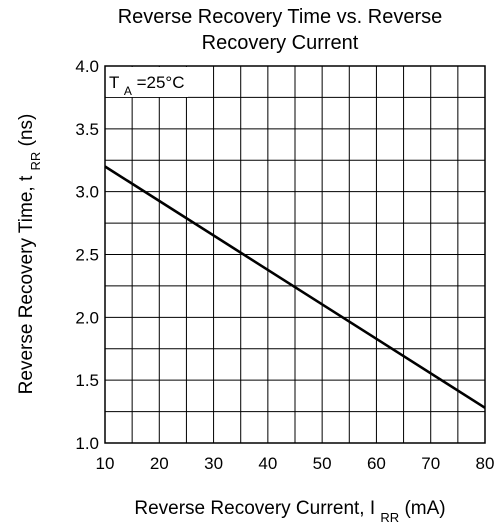 The image size is (501, 525). I want to click on x-axis-label: Reverse Recovery Current, I RR (mA), so click(289, 511).